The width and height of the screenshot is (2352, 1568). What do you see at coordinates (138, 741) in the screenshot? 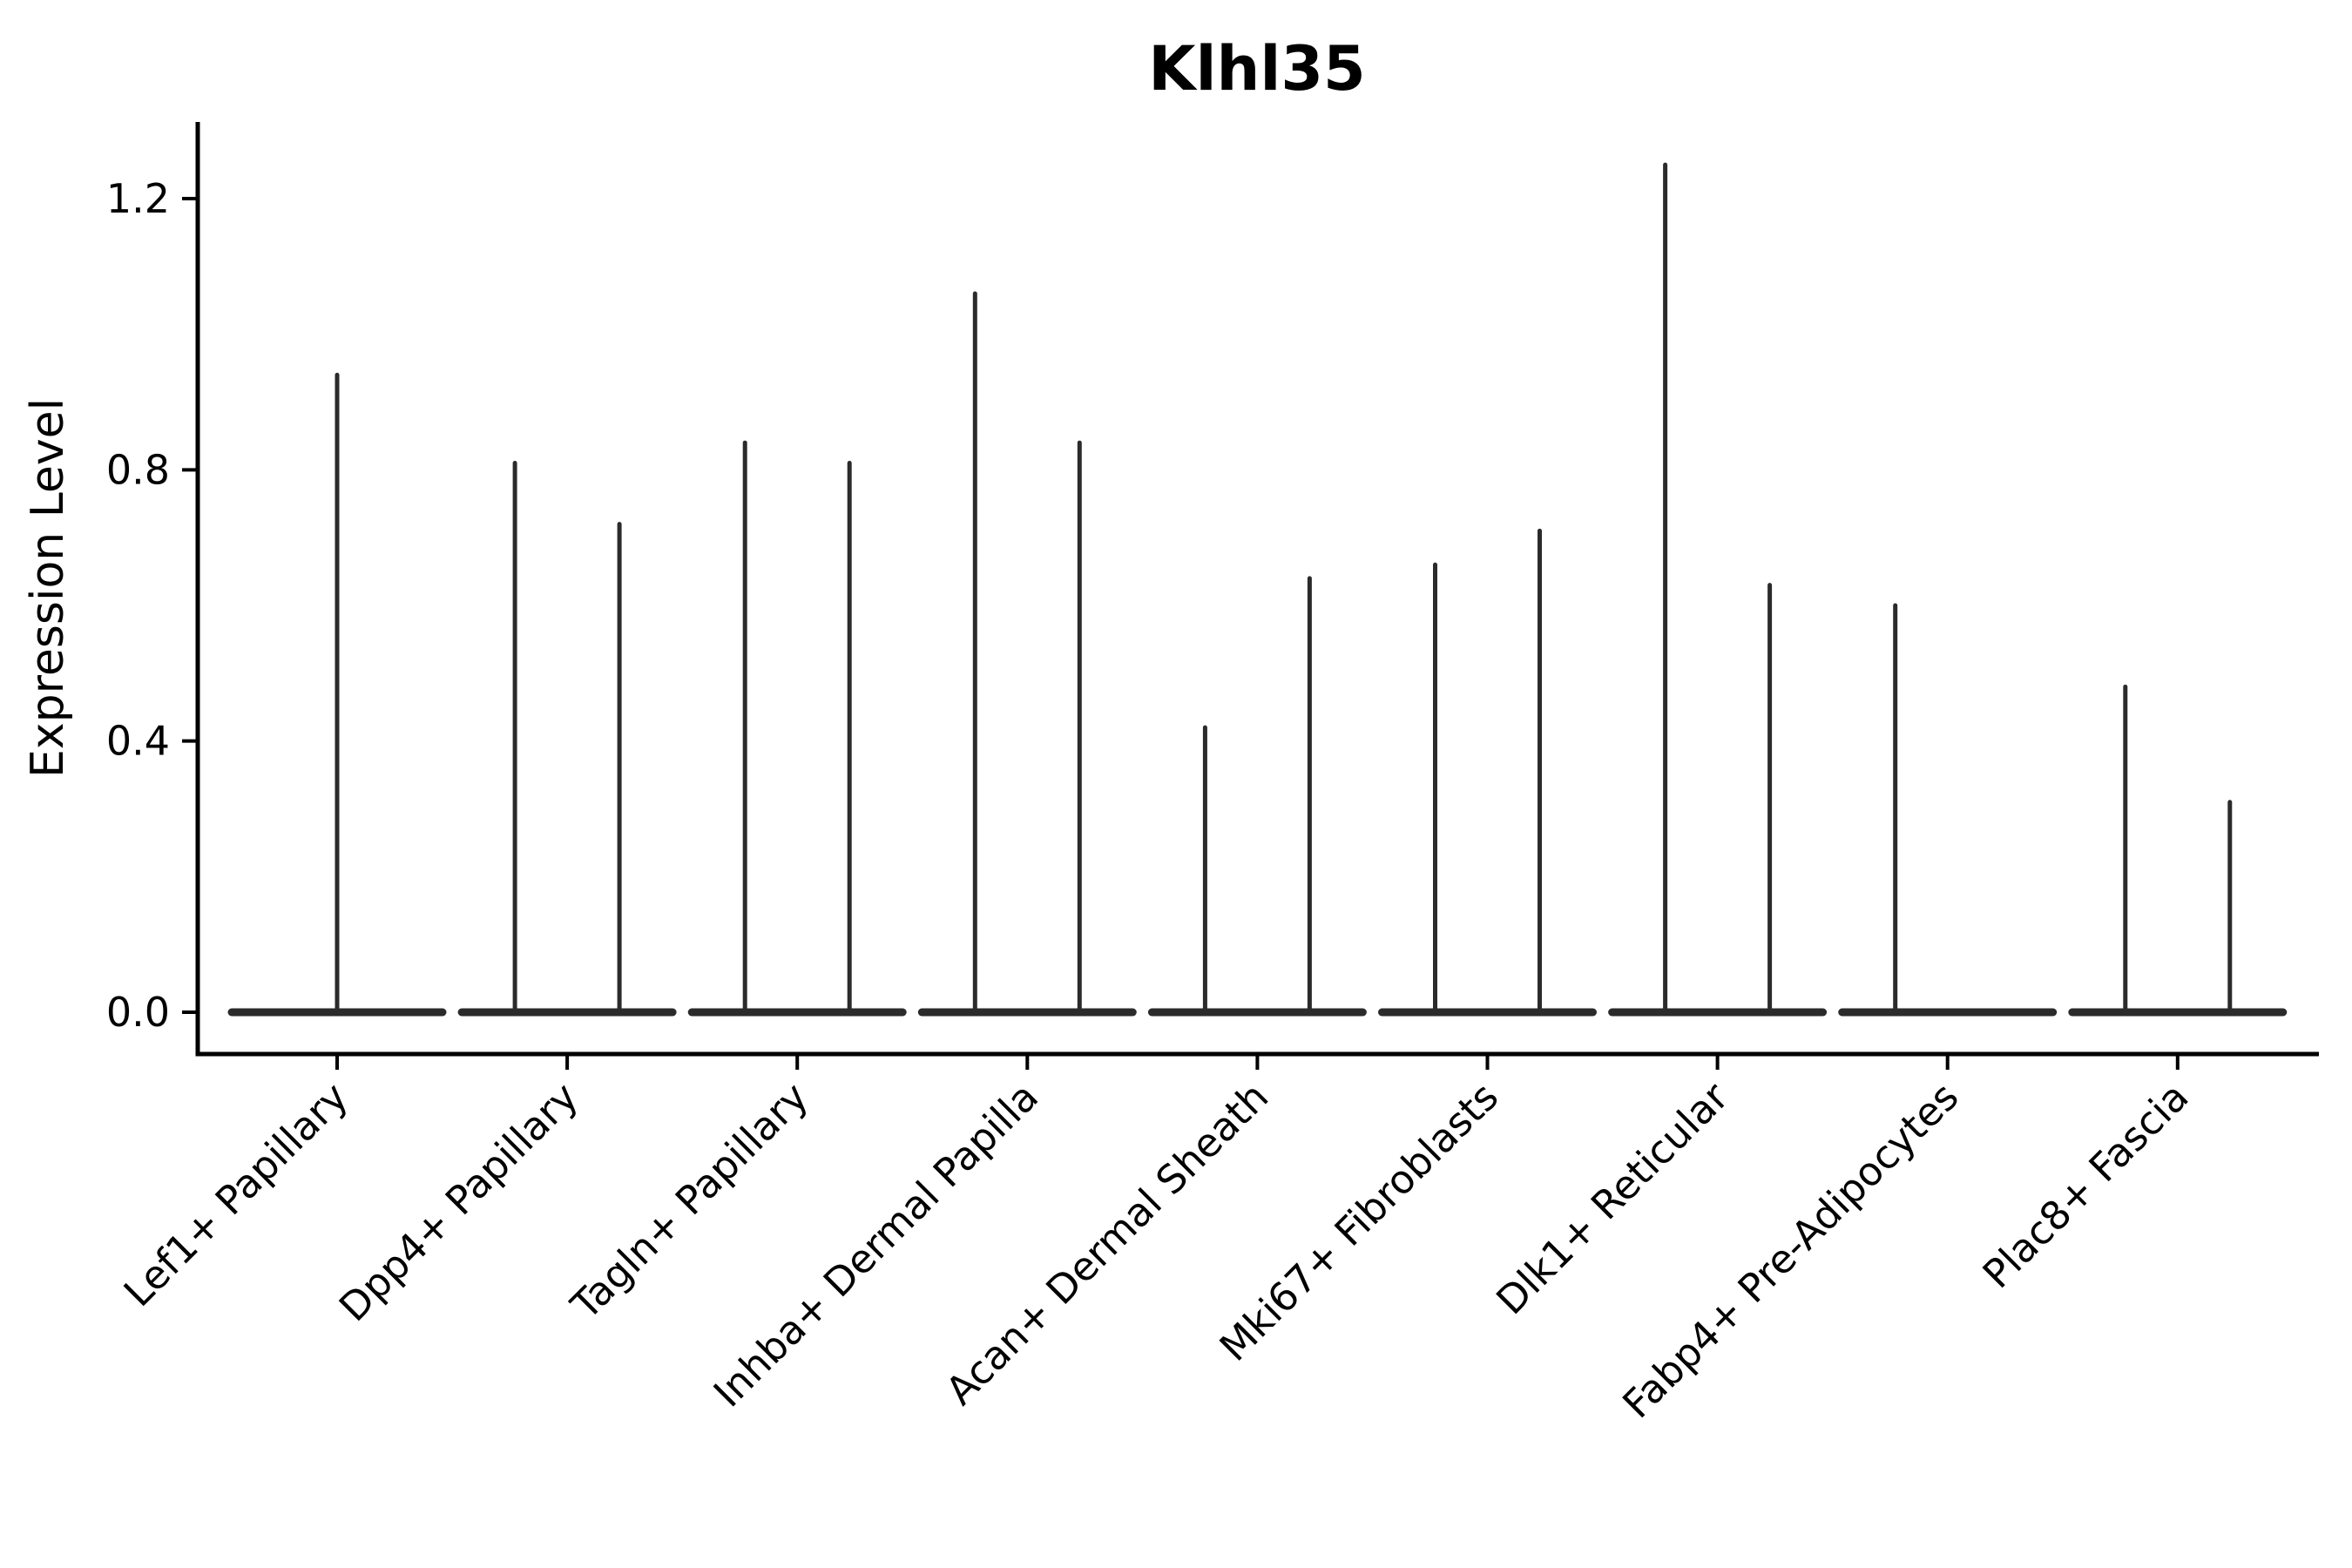
I see `y-tick-label: 0.4` at bounding box center [138, 741].